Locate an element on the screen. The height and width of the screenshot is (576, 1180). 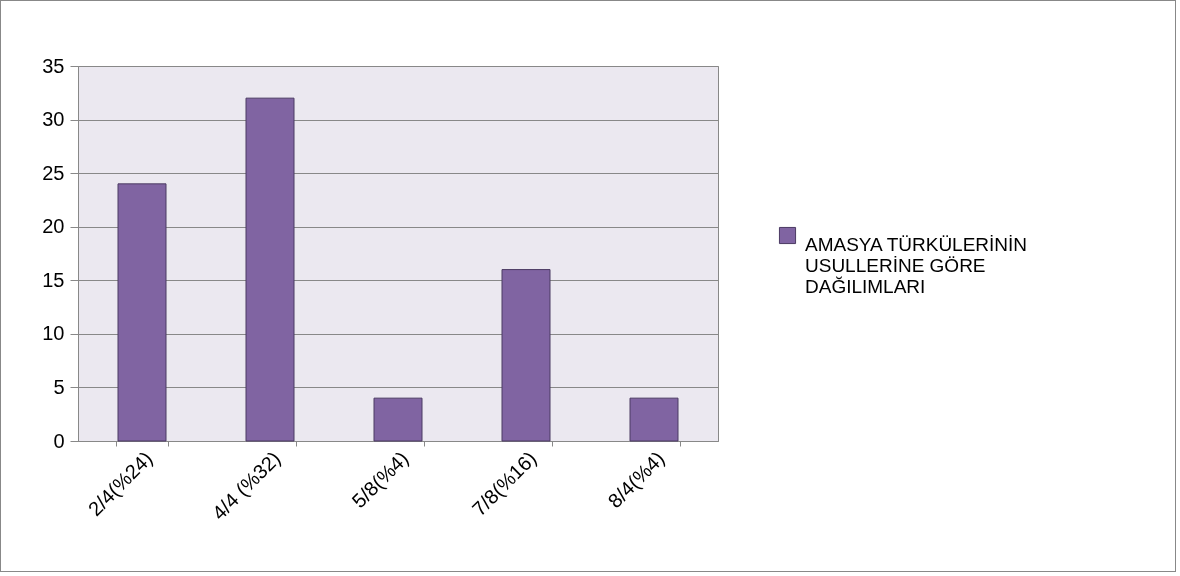
y-tick-label: 30 is located at coordinates (53, 119).